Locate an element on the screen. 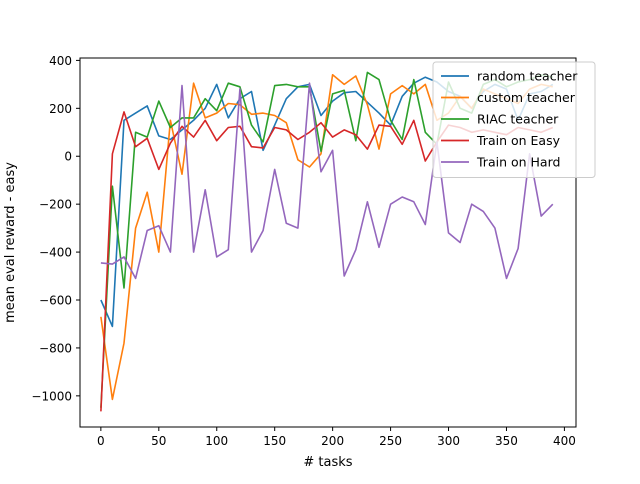  legend-box is located at coordinates (514, 119).